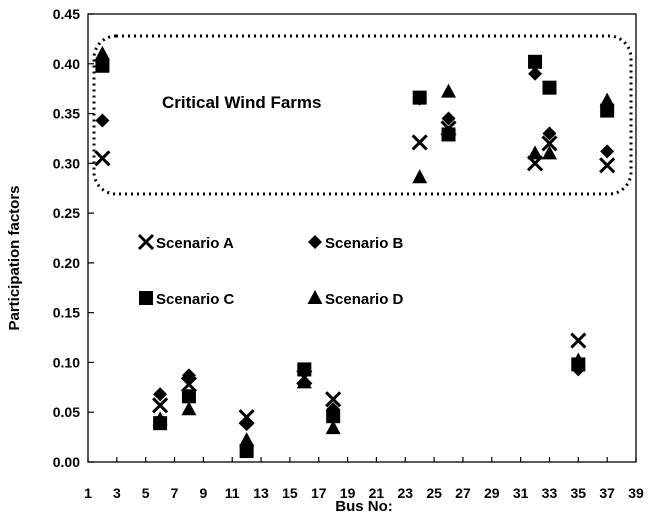 The image size is (649, 517). Describe the element at coordinates (117, 493) in the screenshot. I see `x-tick-label: 3` at that location.